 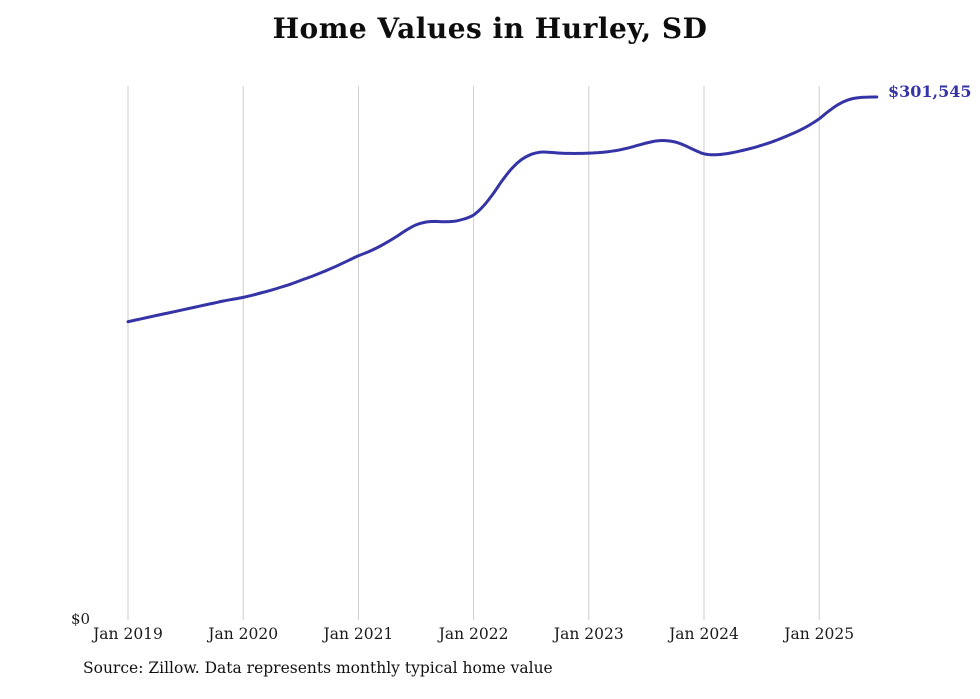 I want to click on x-tick-label: Jan 2020, so click(x=243, y=634).